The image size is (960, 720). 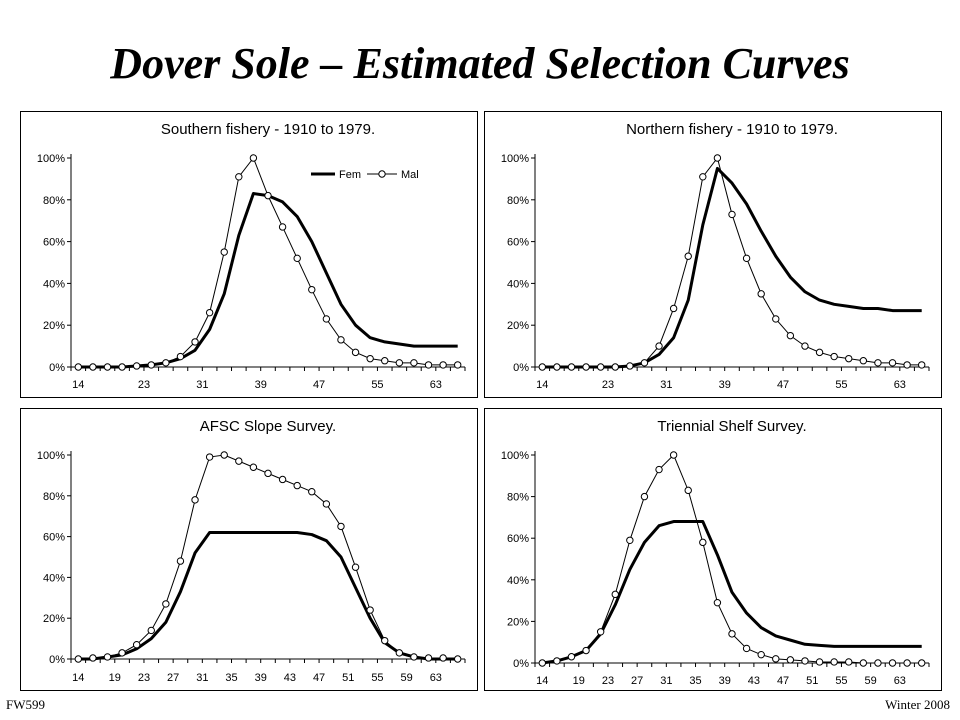 What do you see at coordinates (579, 681) in the screenshot?
I see `x-tick-label: 19` at bounding box center [579, 681].